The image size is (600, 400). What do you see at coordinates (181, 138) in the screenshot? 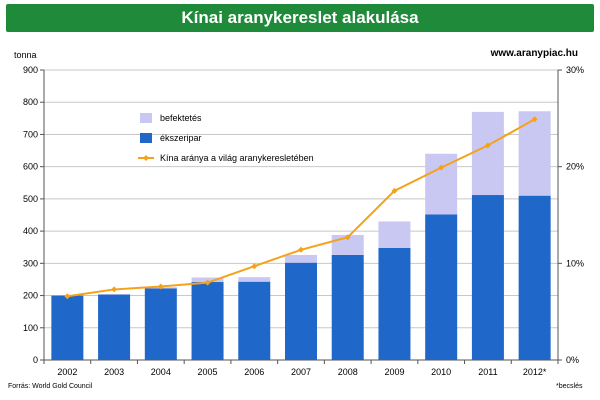
I see `legend-label: ékszeripar` at bounding box center [181, 138].